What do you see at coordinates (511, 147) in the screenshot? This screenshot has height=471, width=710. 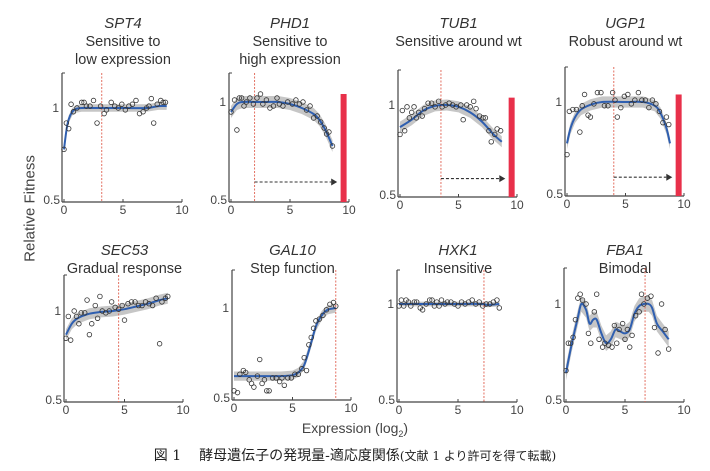 I see `overexpression-bar` at bounding box center [511, 147].